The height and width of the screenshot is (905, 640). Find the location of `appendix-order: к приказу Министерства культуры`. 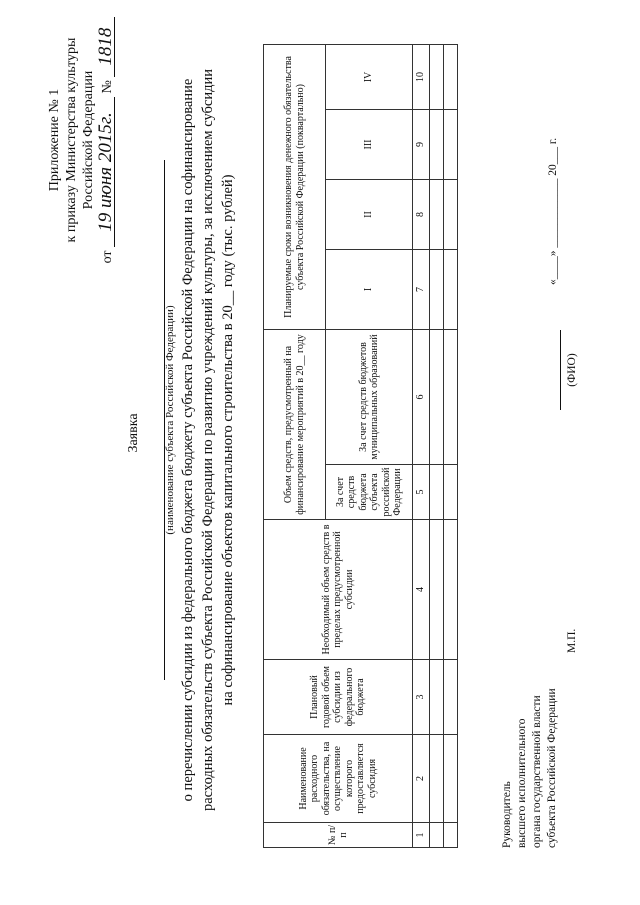

appendix-order: к приказу Министерства культуры is located at coordinates (71, 140).